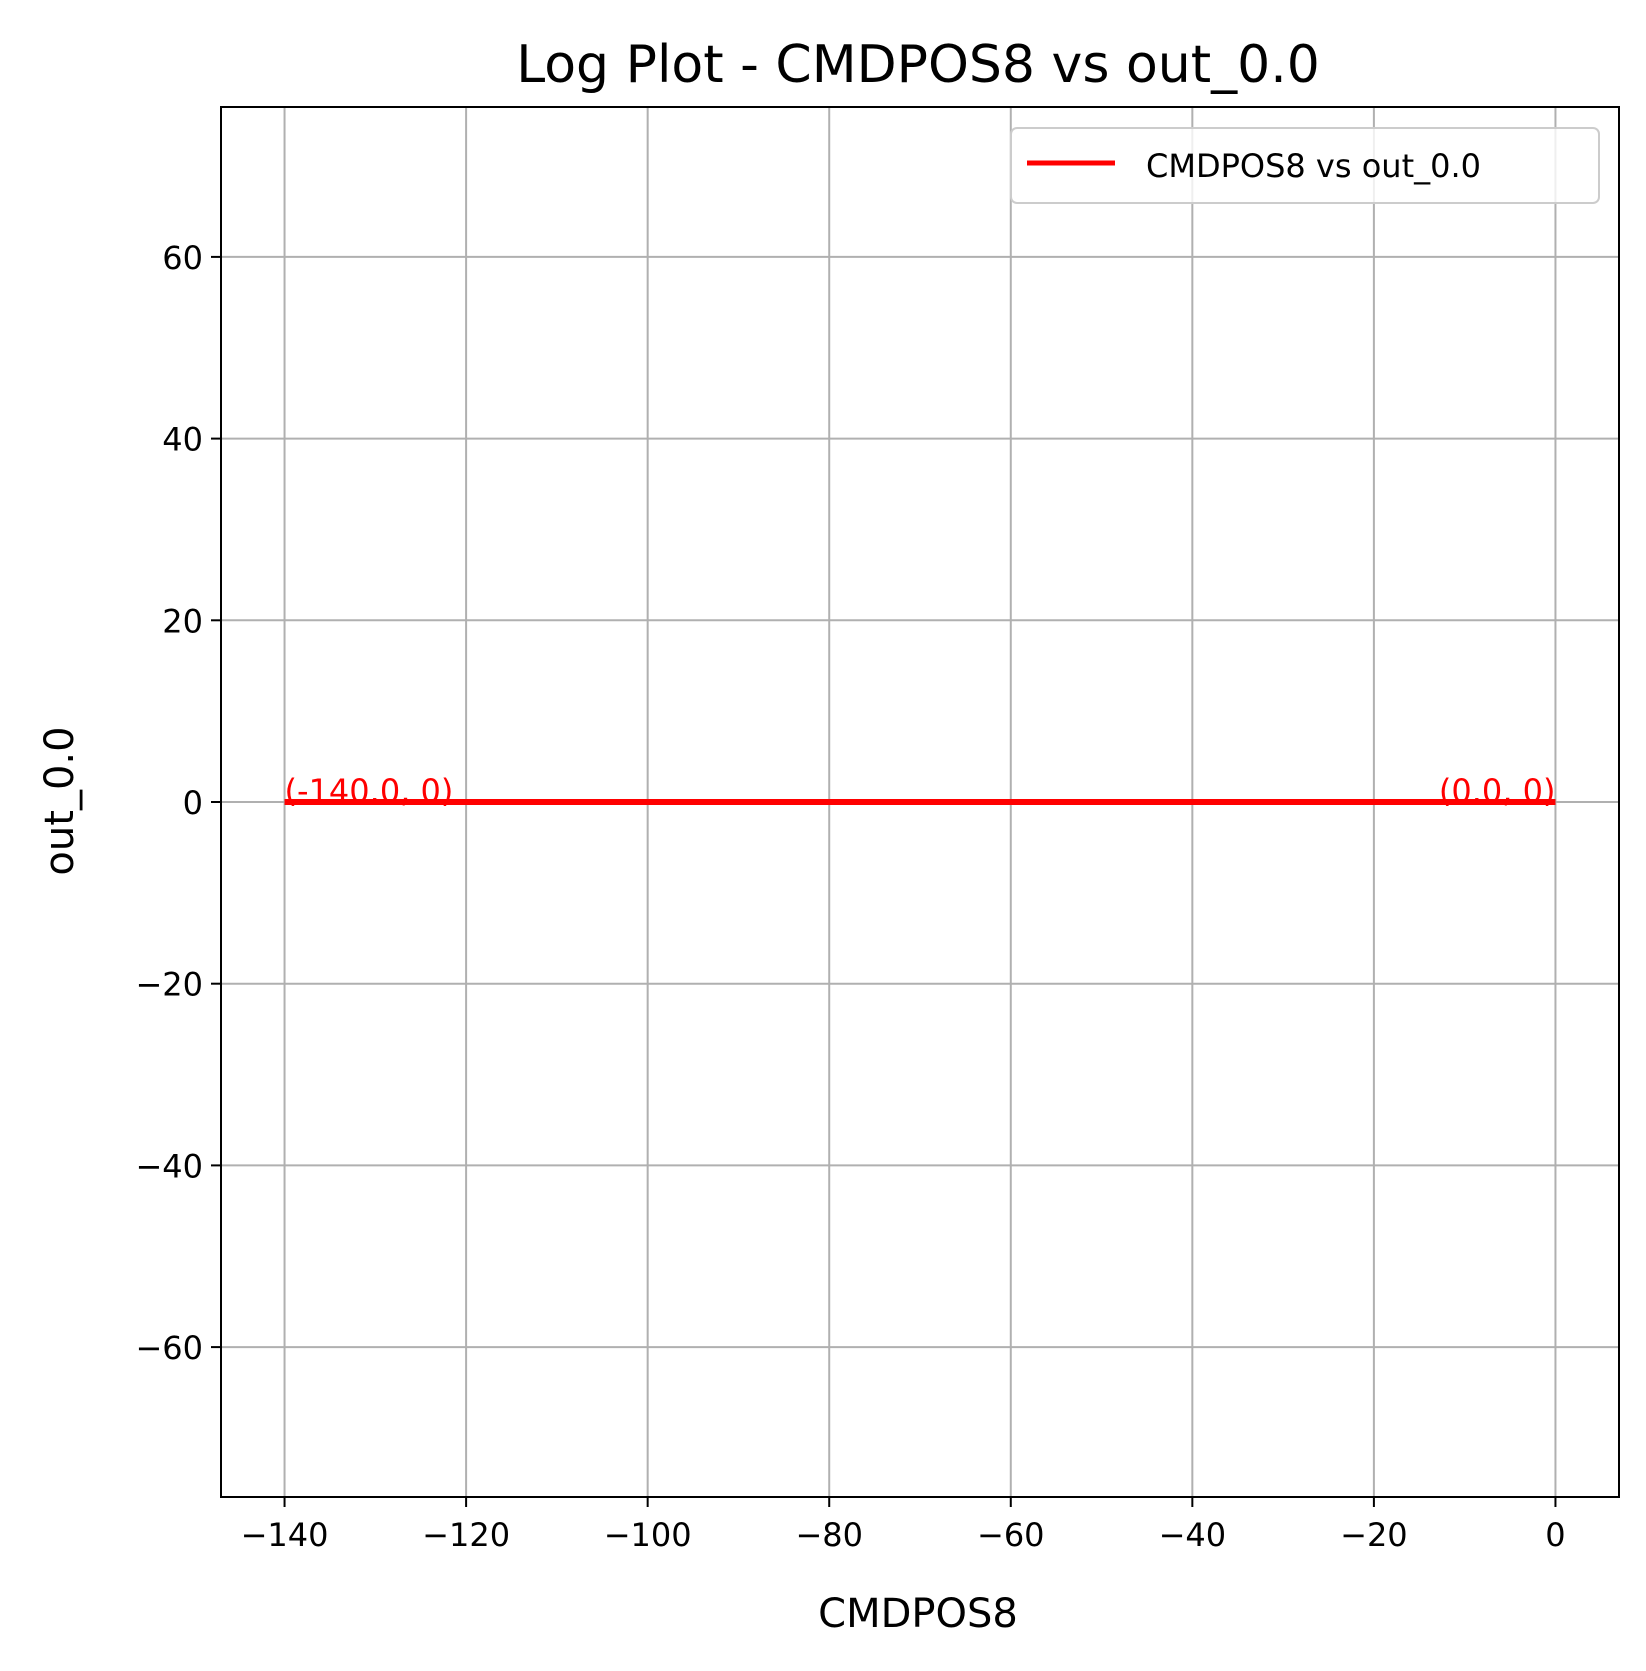 The image size is (1646, 1671). Describe the element at coordinates (169, 1166) in the screenshot. I see `y-tick-label: −40` at that location.